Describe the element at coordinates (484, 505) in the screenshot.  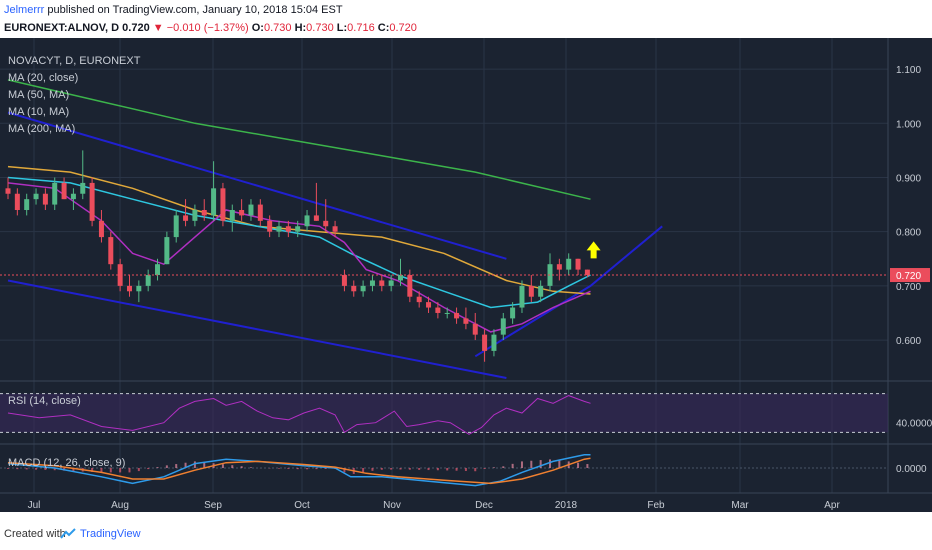
I see `x-tick-label: Dec` at that location.